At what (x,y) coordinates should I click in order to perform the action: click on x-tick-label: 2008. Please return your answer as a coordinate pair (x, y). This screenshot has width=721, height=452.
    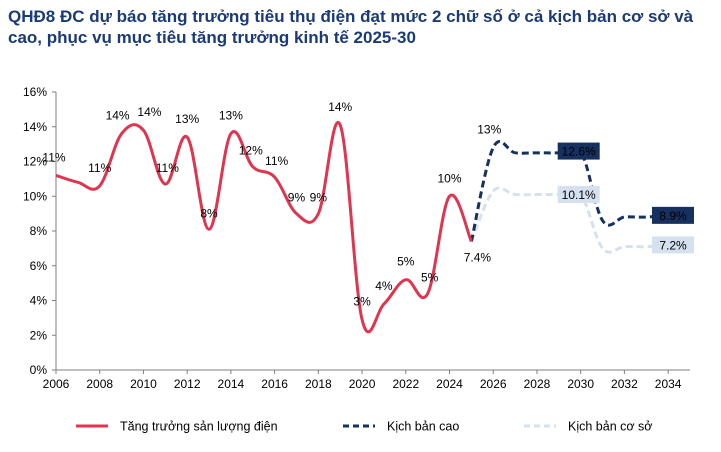
    Looking at the image, I should click on (99, 384).